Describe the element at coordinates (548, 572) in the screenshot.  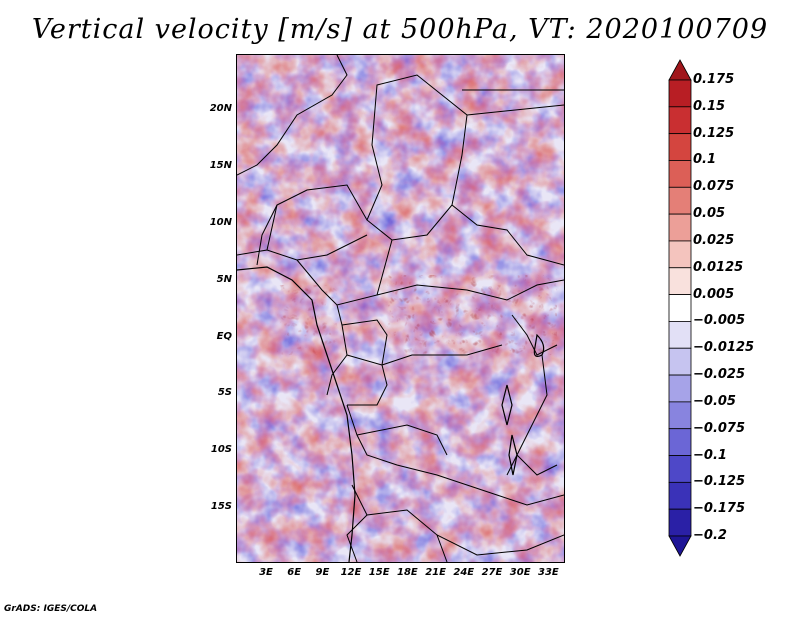
I see `longitude-tick-label: 33E` at that location.